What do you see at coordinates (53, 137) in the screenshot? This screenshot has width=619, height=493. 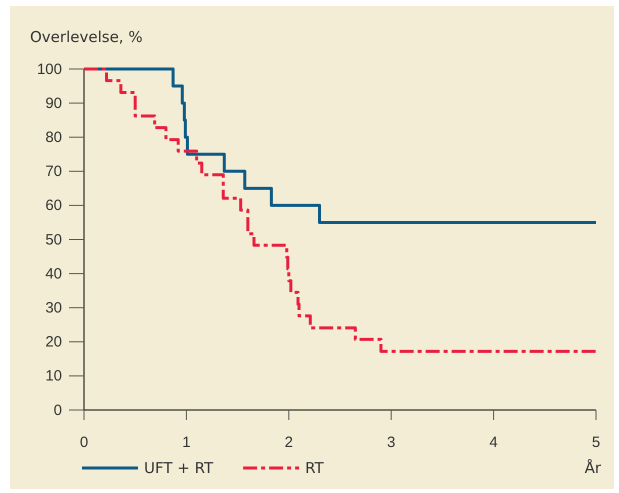 I see `y-tick-label: 80` at bounding box center [53, 137].